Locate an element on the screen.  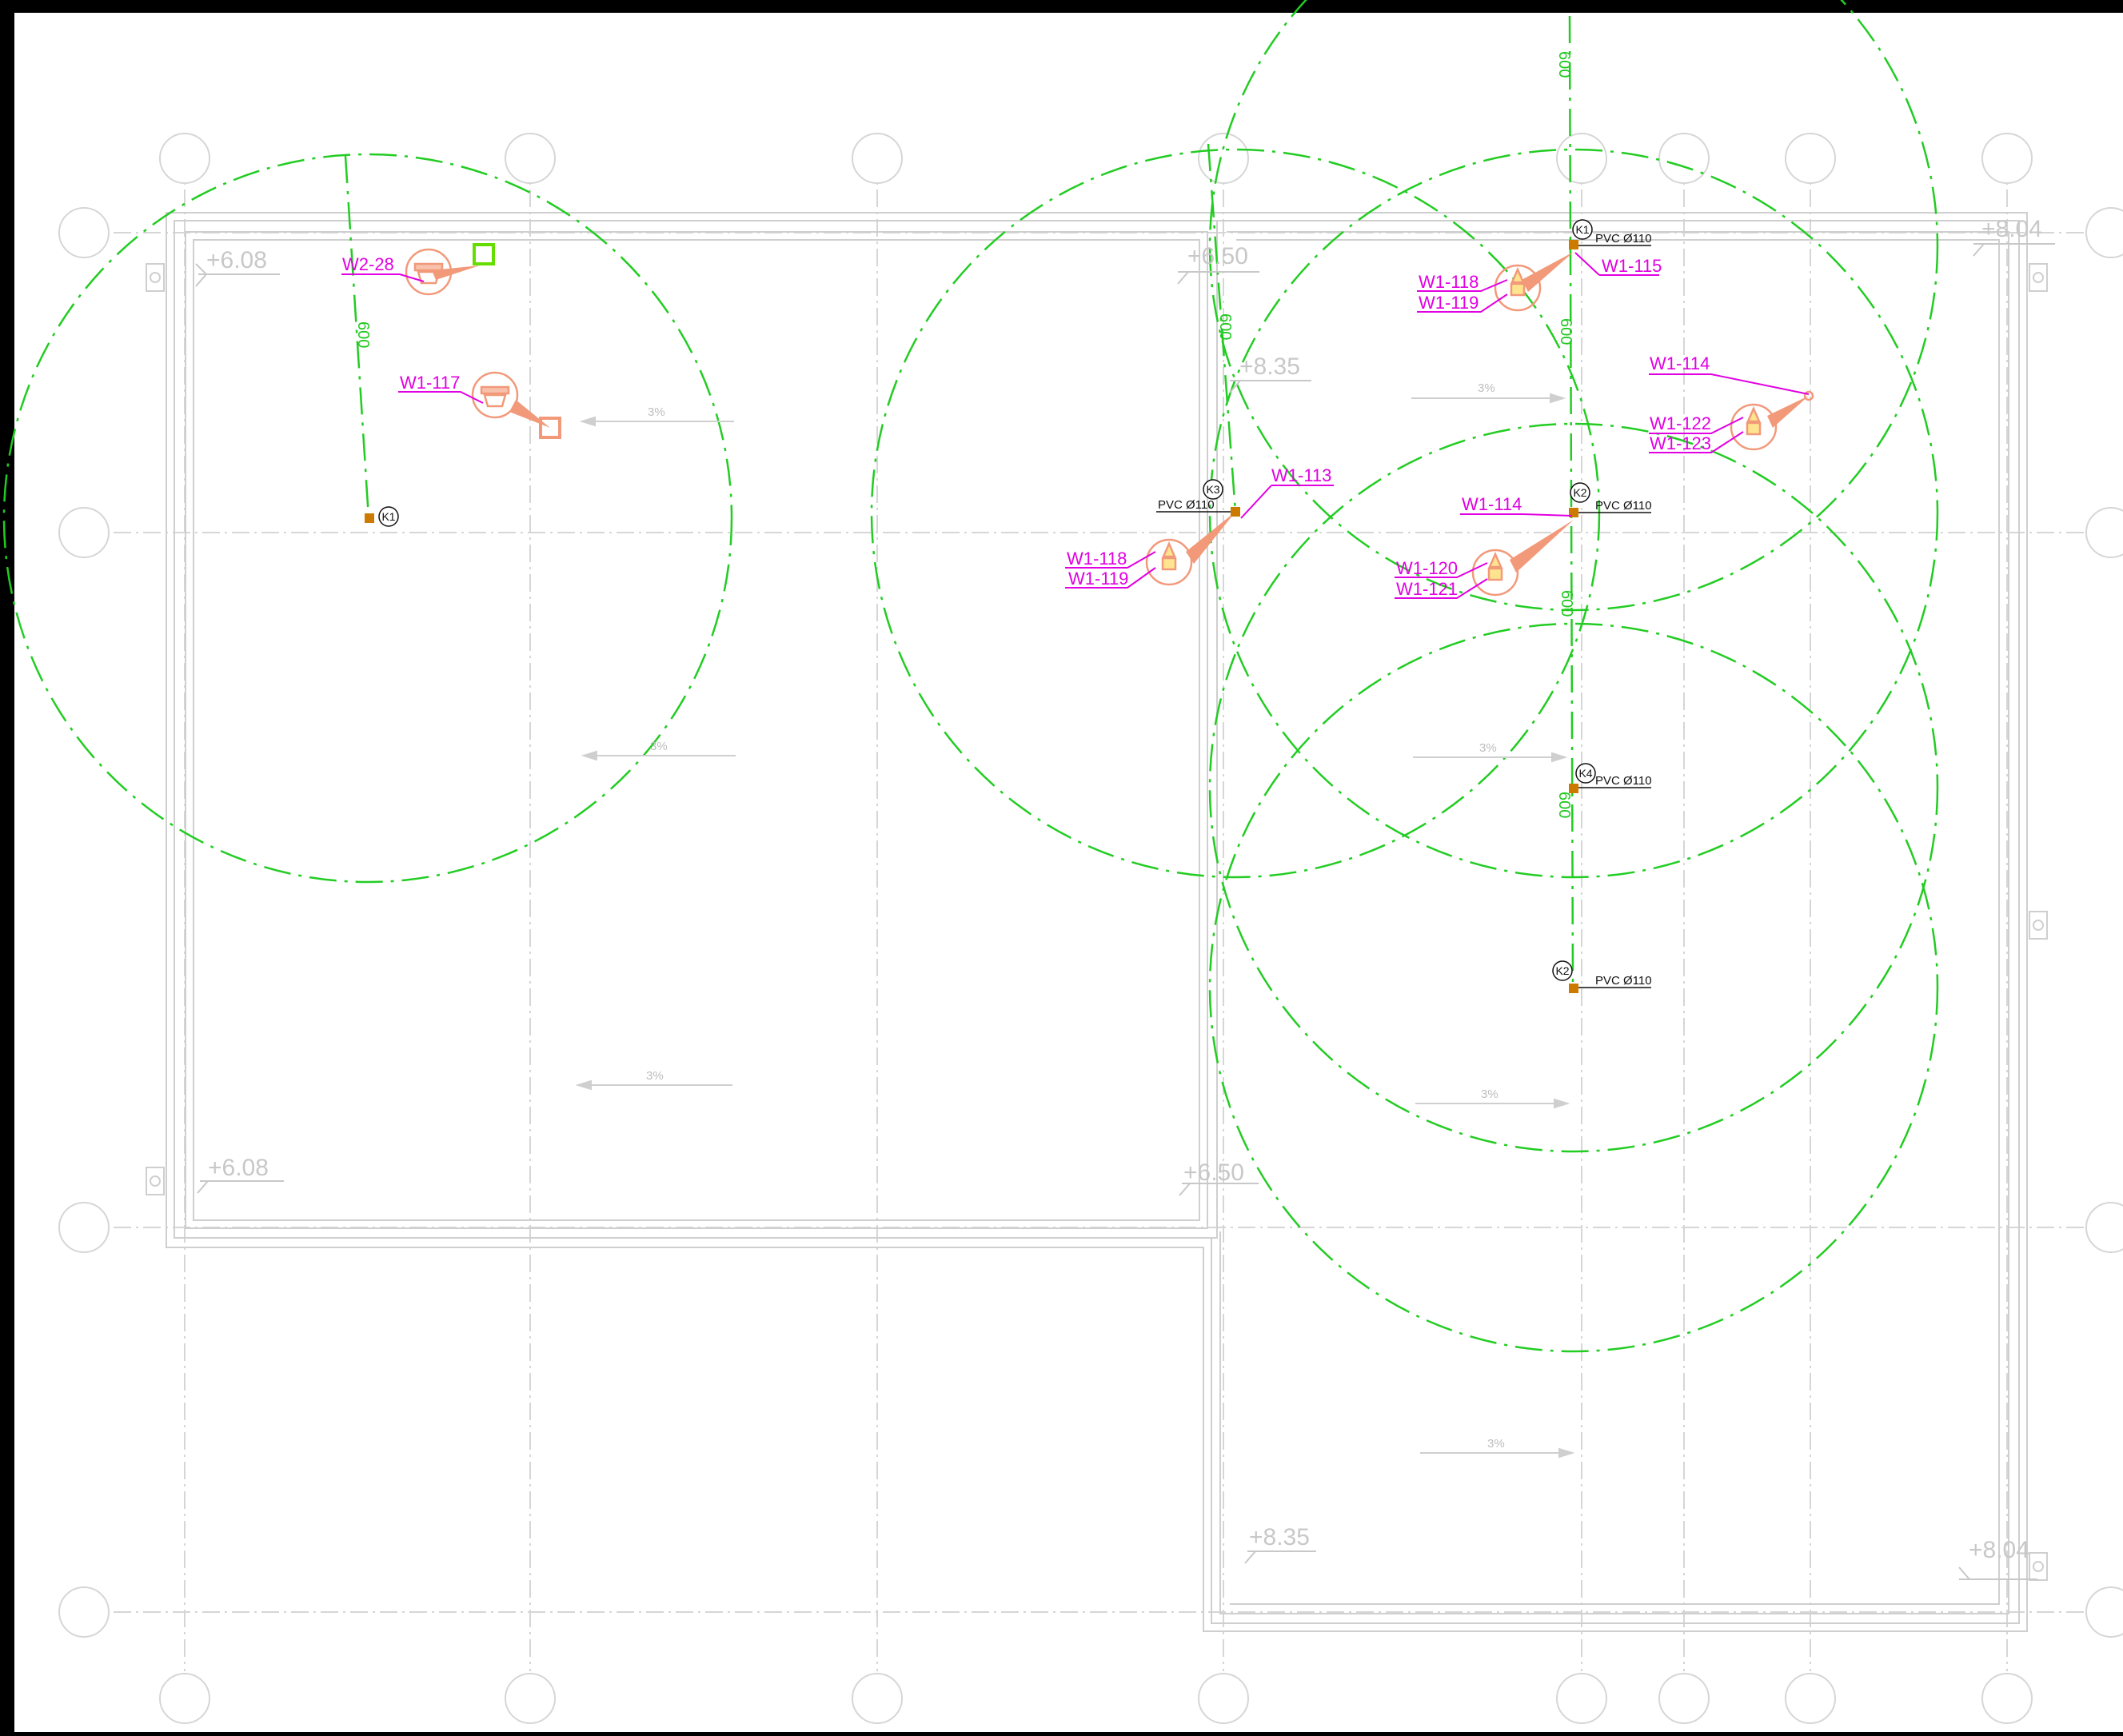
annotation-leaders is located at coordinates (1075, 425).